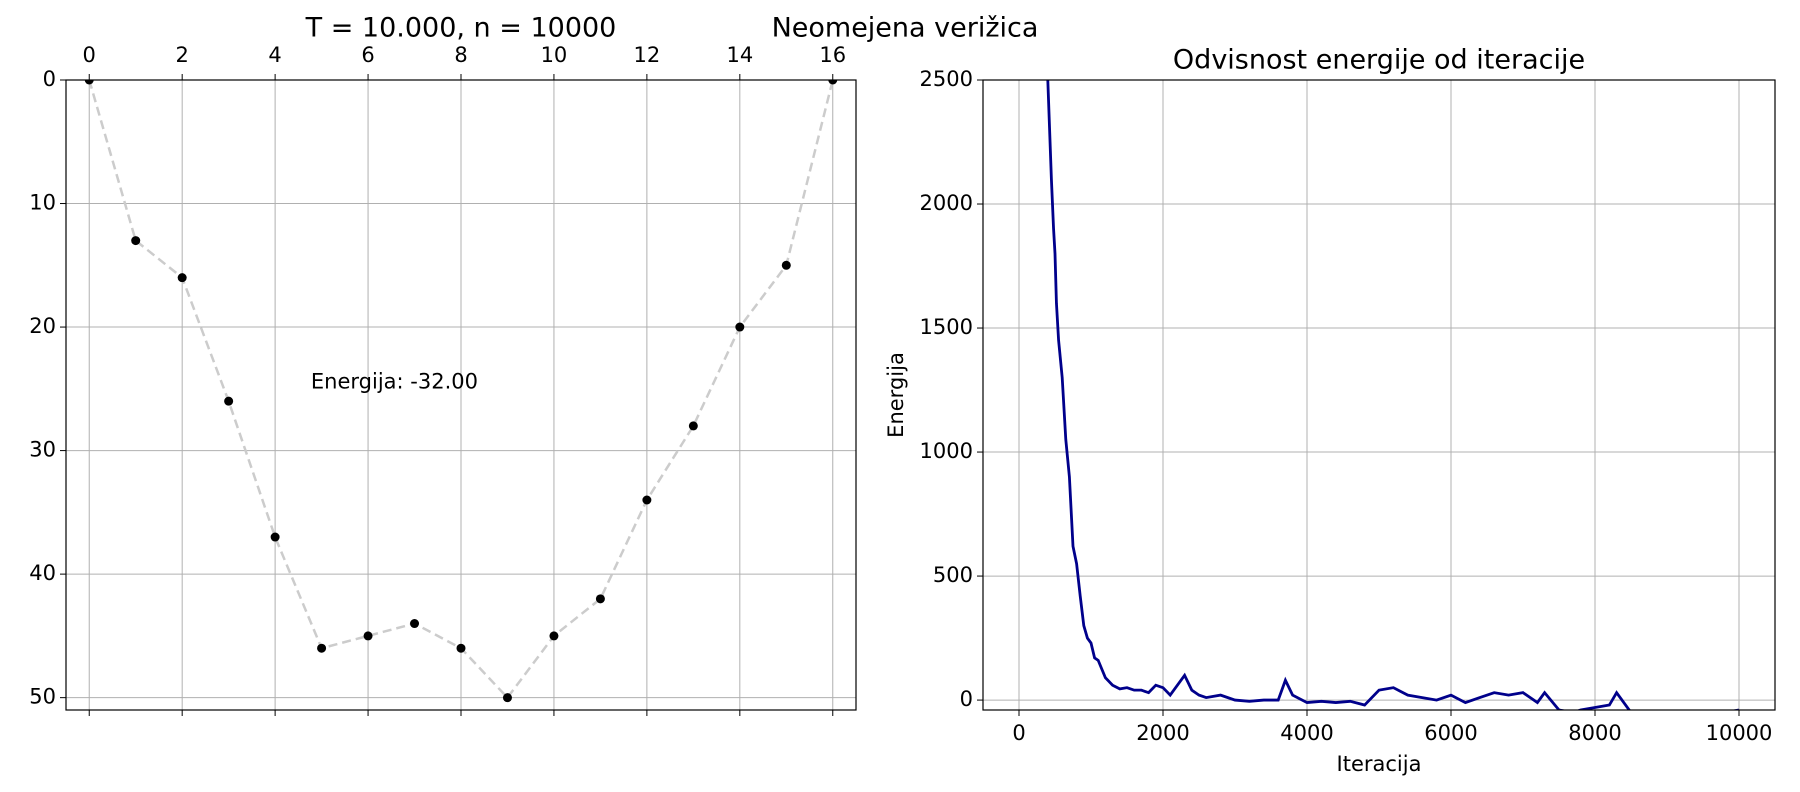  I want to click on chart-title: T = 10.000, n = 10000, so click(461, 28).